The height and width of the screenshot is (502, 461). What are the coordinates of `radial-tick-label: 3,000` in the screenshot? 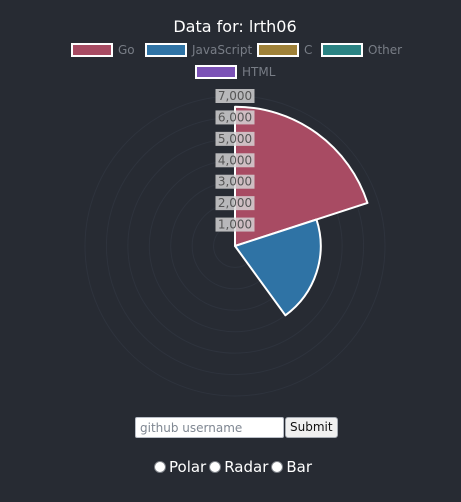 It's located at (235, 181).